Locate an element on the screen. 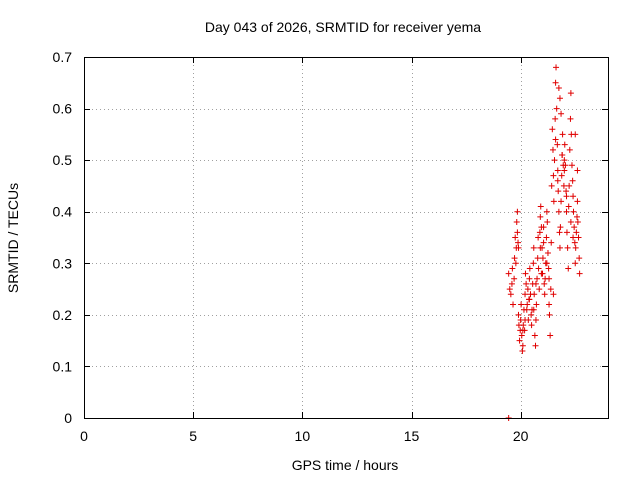 This screenshot has height=480, width=640. x-tick-labels: 0 5 10 15 20 is located at coordinates (304, 436).